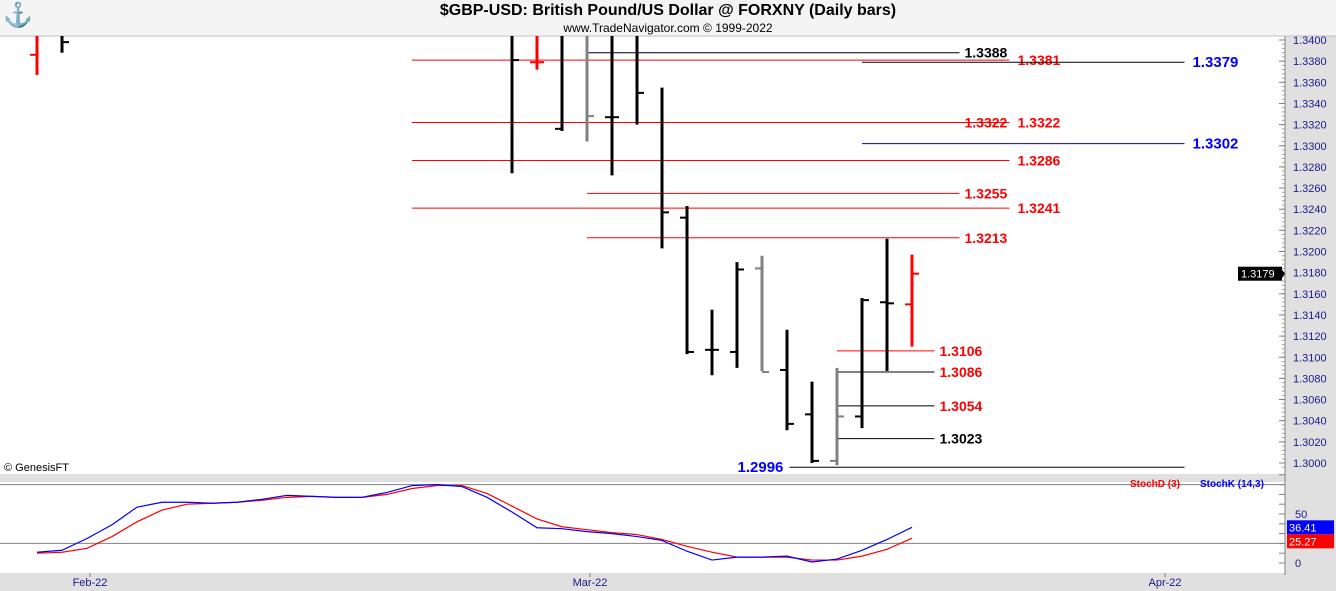  I want to click on stoch-line-k, so click(474, 523).